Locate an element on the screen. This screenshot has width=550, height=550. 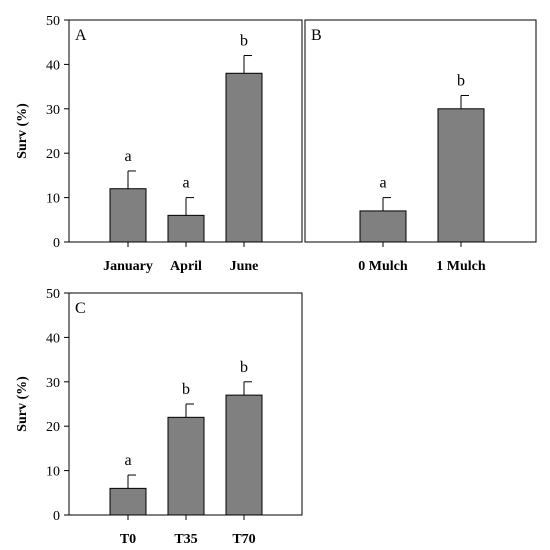
panel-c-ytick-label: 0 is located at coordinates (56, 516).